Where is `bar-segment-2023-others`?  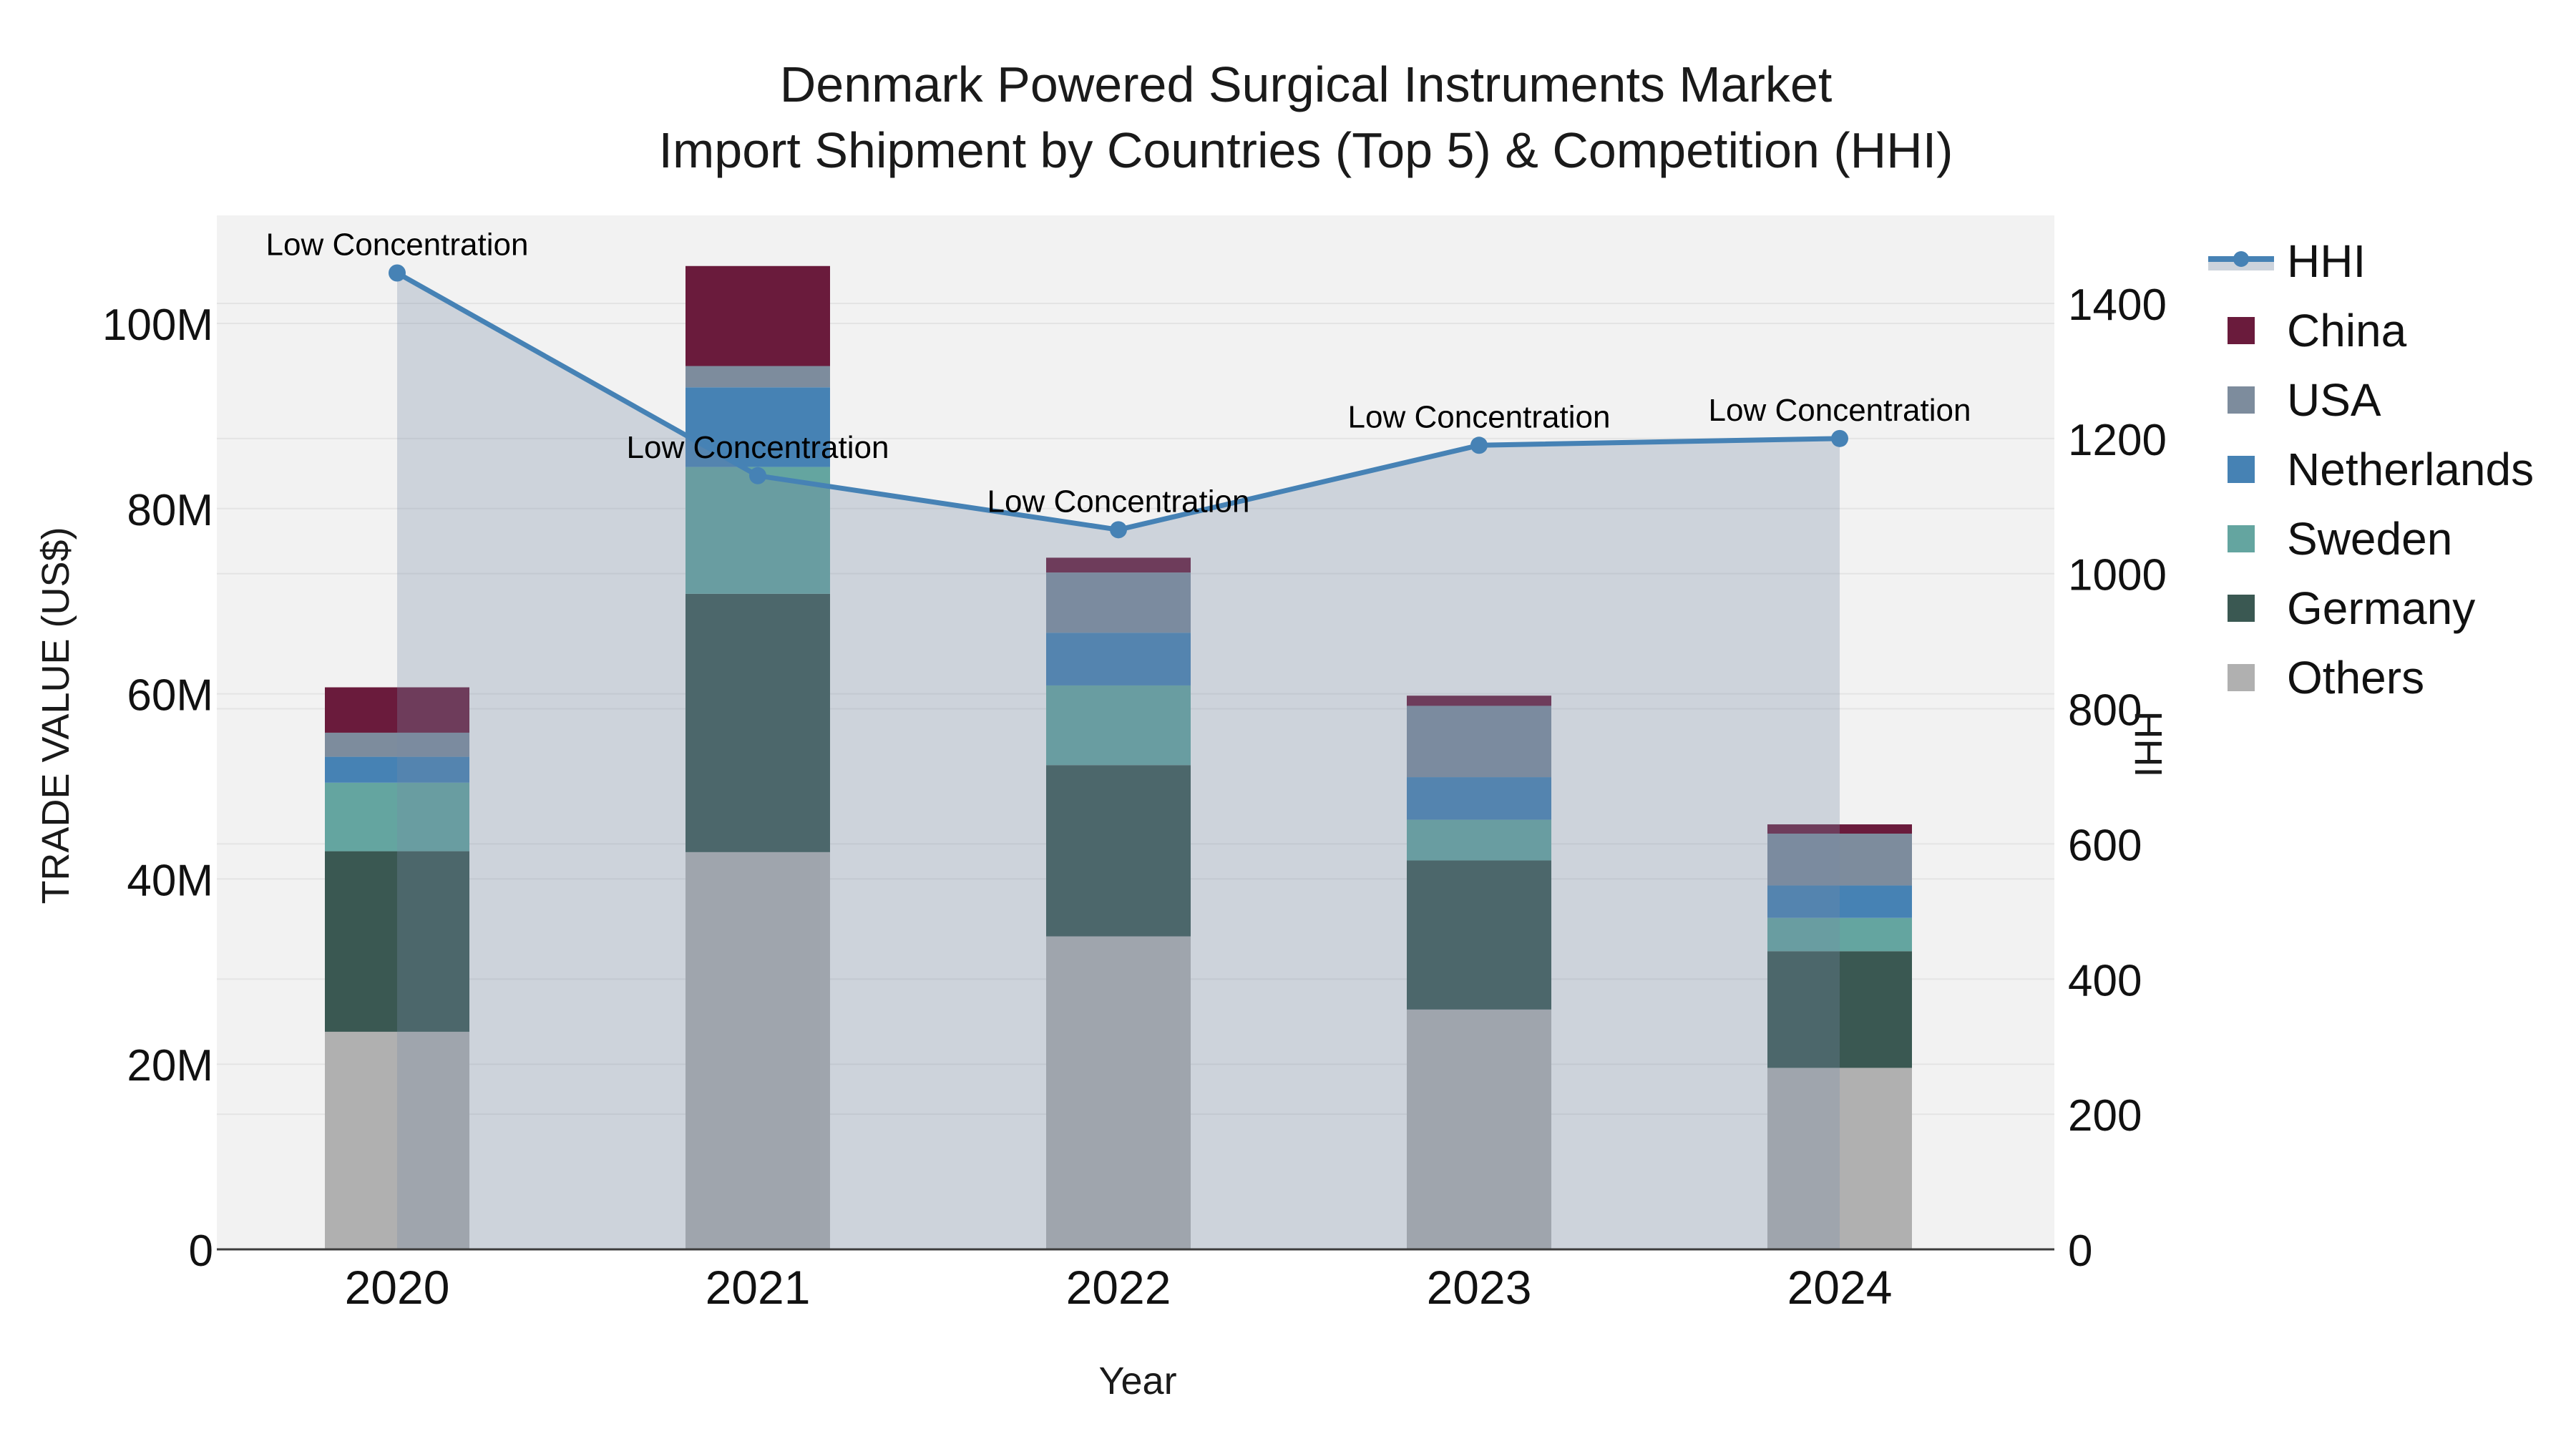
bar-segment-2023-others is located at coordinates (1479, 1129).